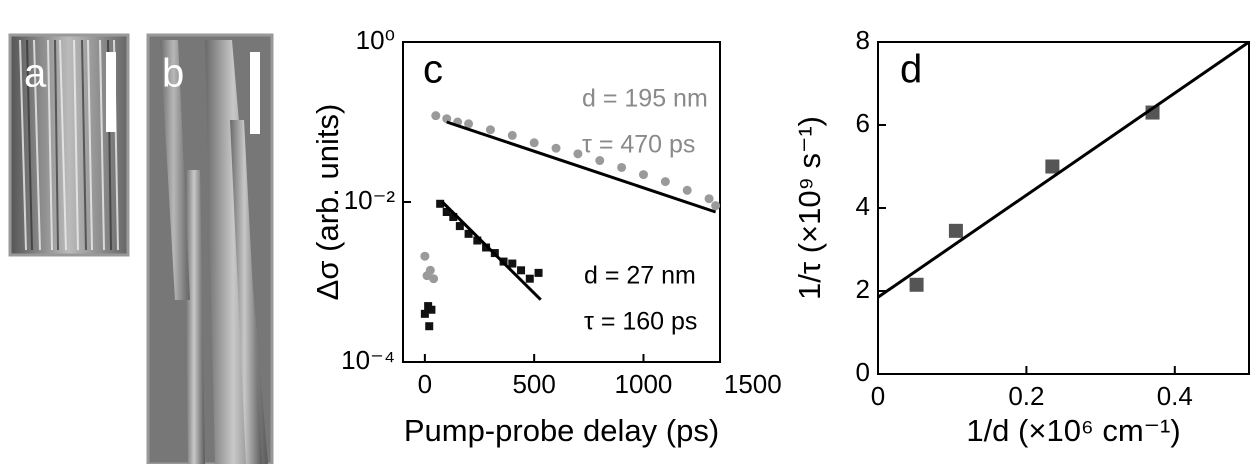 The image size is (1252, 464). Describe the element at coordinates (863, 123) in the screenshot. I see `y-tick-label: 6` at that location.